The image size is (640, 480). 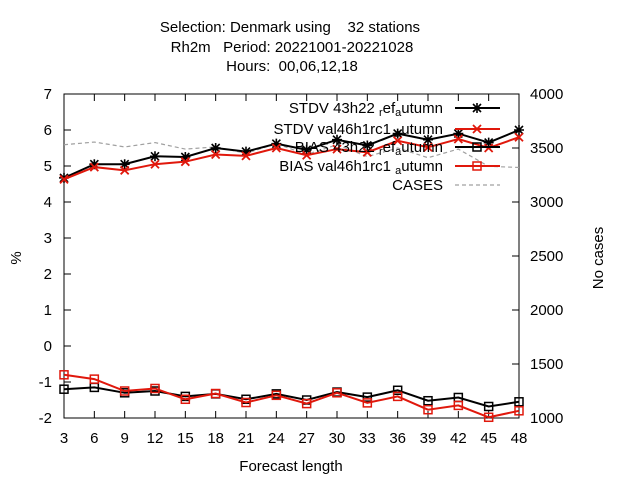 I want to click on y-tick-label: 4, so click(x=48, y=202).